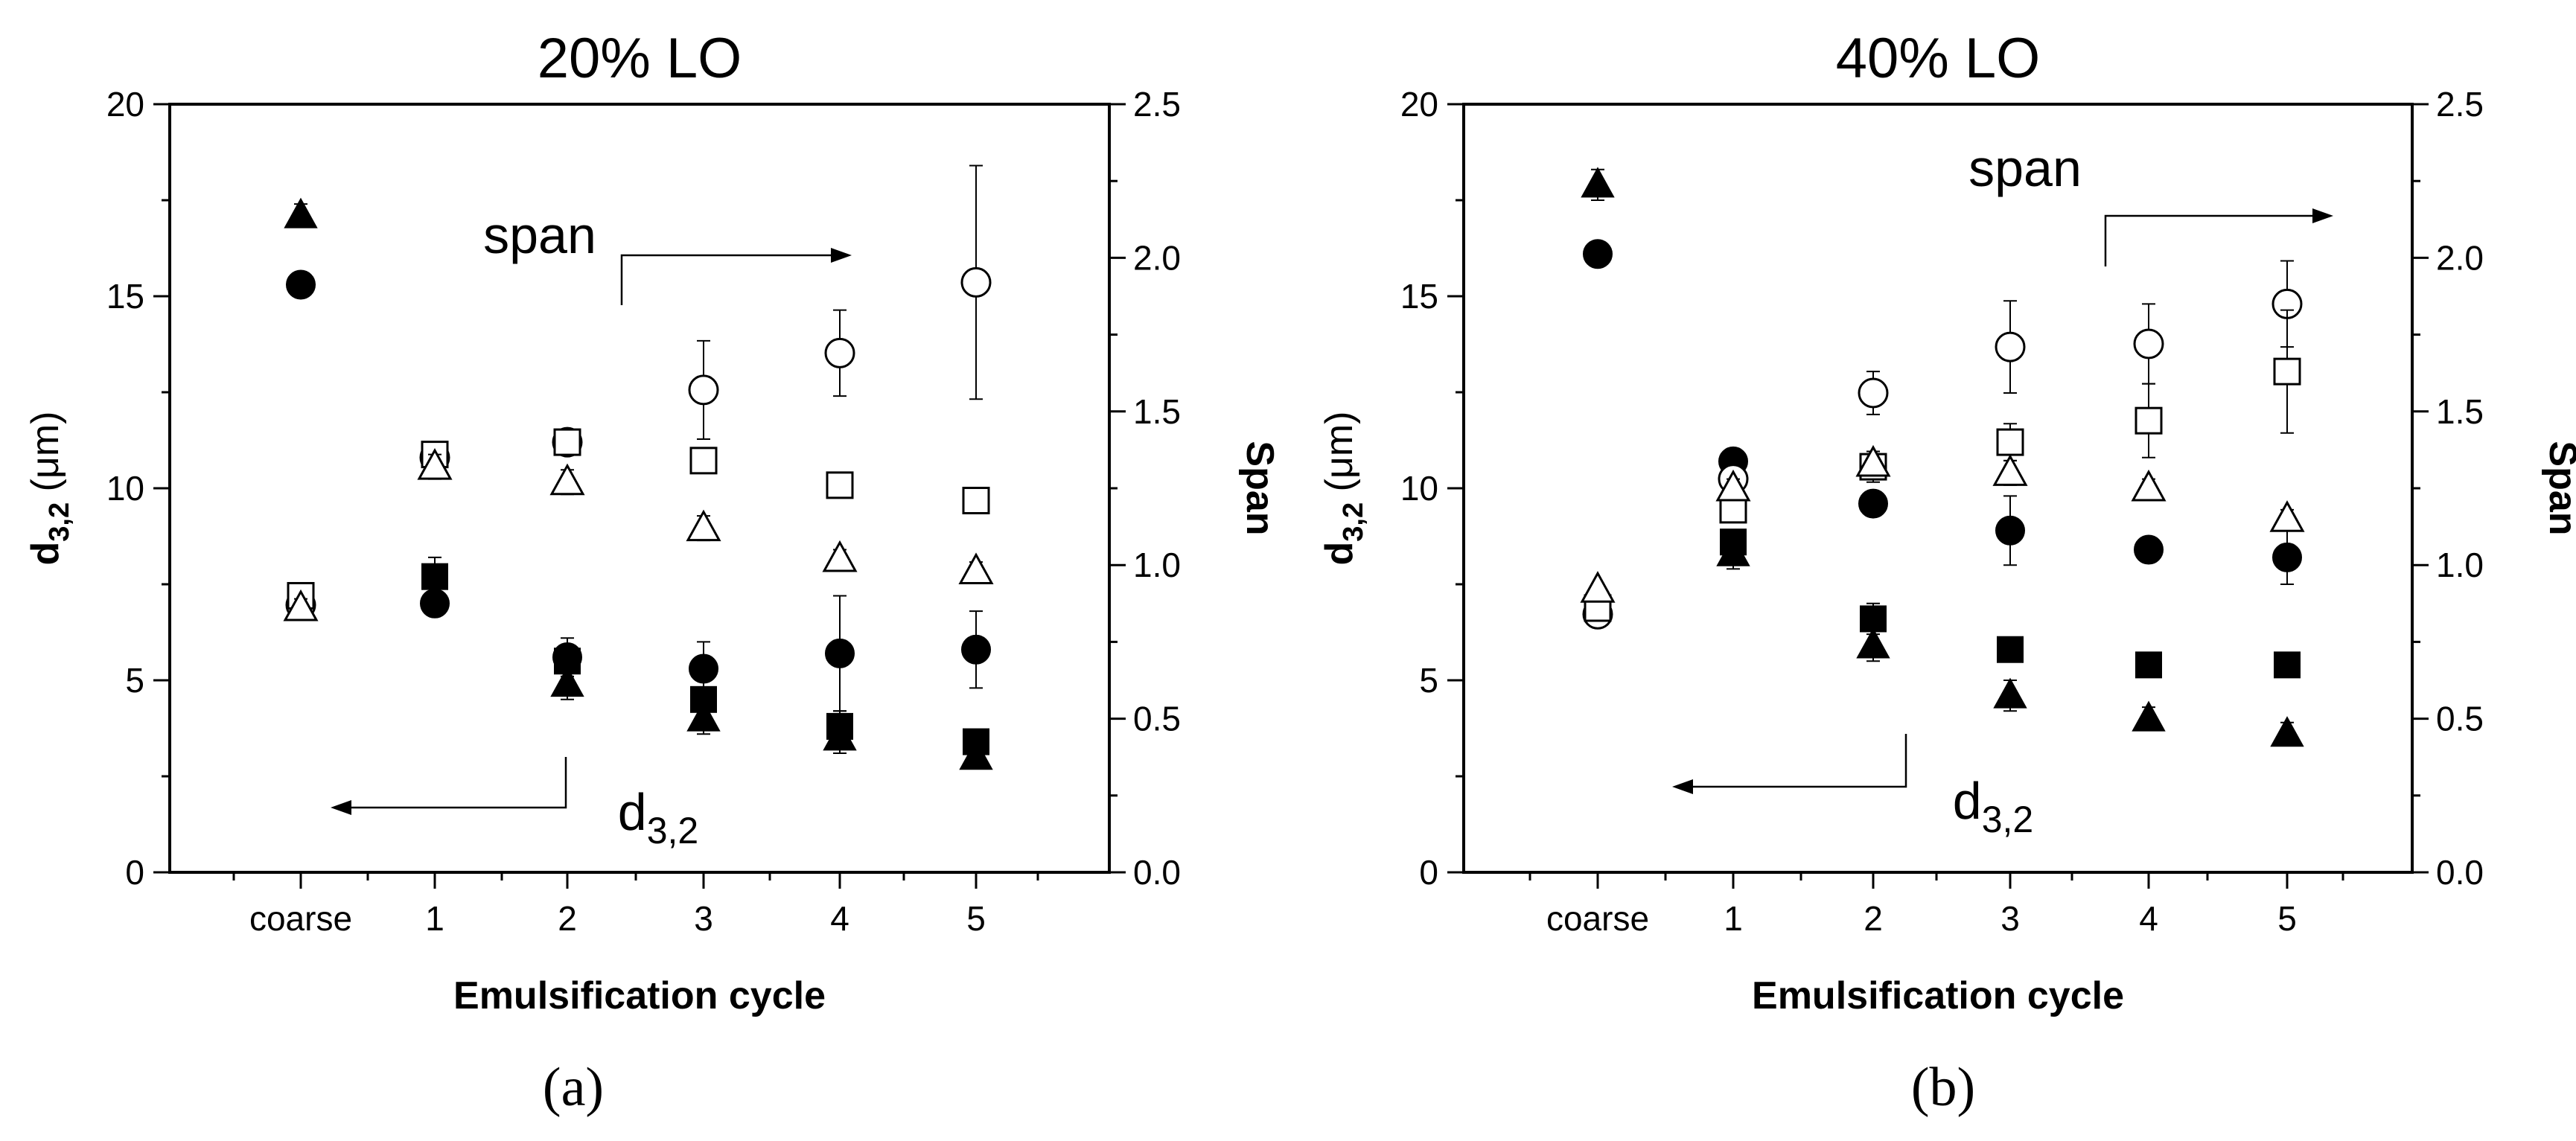 The height and width of the screenshot is (1141, 2576). I want to click on y-axis-label-sub: 3,2, so click(59, 522).